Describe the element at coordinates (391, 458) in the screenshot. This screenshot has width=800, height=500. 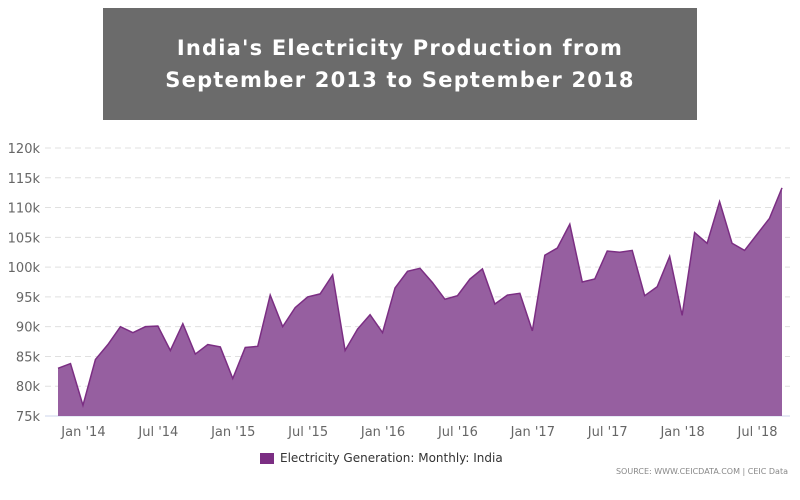
I see `legend-label: Electricity Generation: Monthly: India` at that location.